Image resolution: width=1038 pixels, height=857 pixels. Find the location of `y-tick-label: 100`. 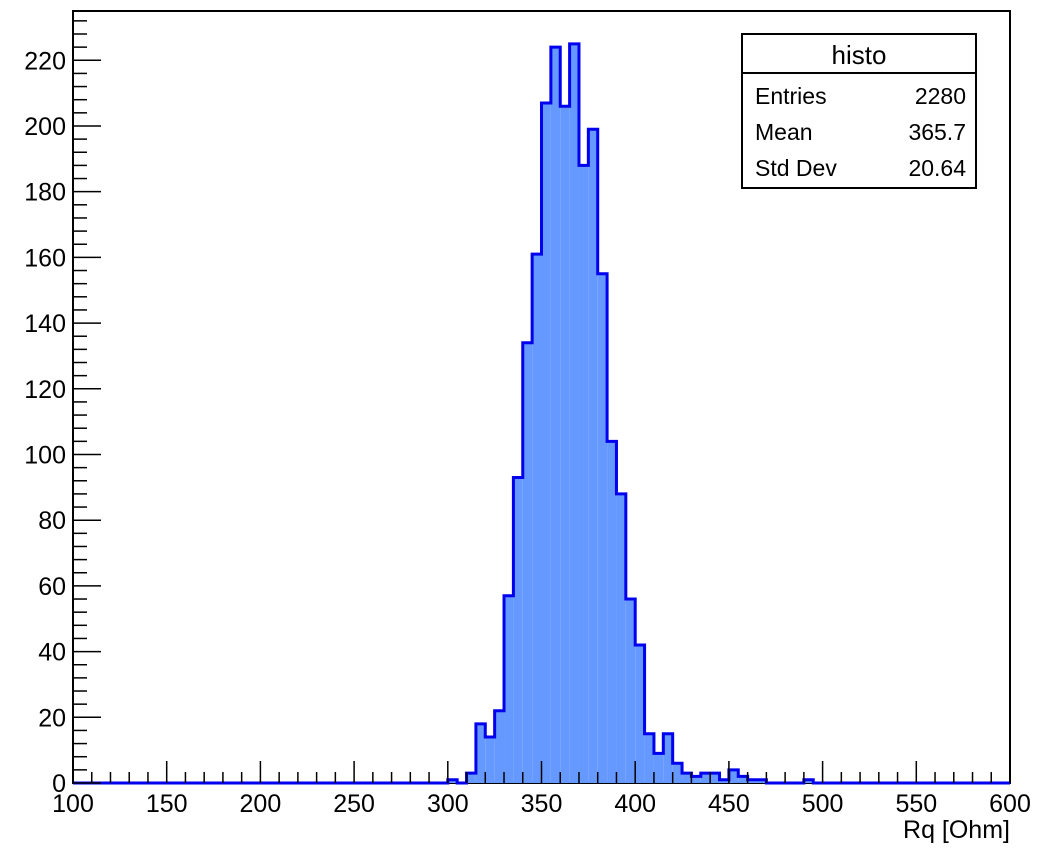

y-tick-label: 100 is located at coordinates (45, 455).